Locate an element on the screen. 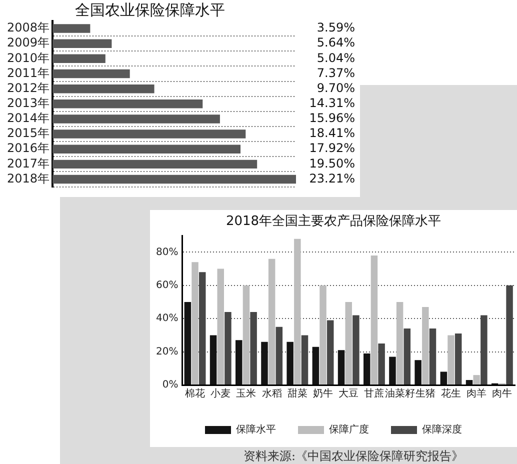 This screenshot has height=464, width=517. y-tick-label: 40% is located at coordinates (167, 318).